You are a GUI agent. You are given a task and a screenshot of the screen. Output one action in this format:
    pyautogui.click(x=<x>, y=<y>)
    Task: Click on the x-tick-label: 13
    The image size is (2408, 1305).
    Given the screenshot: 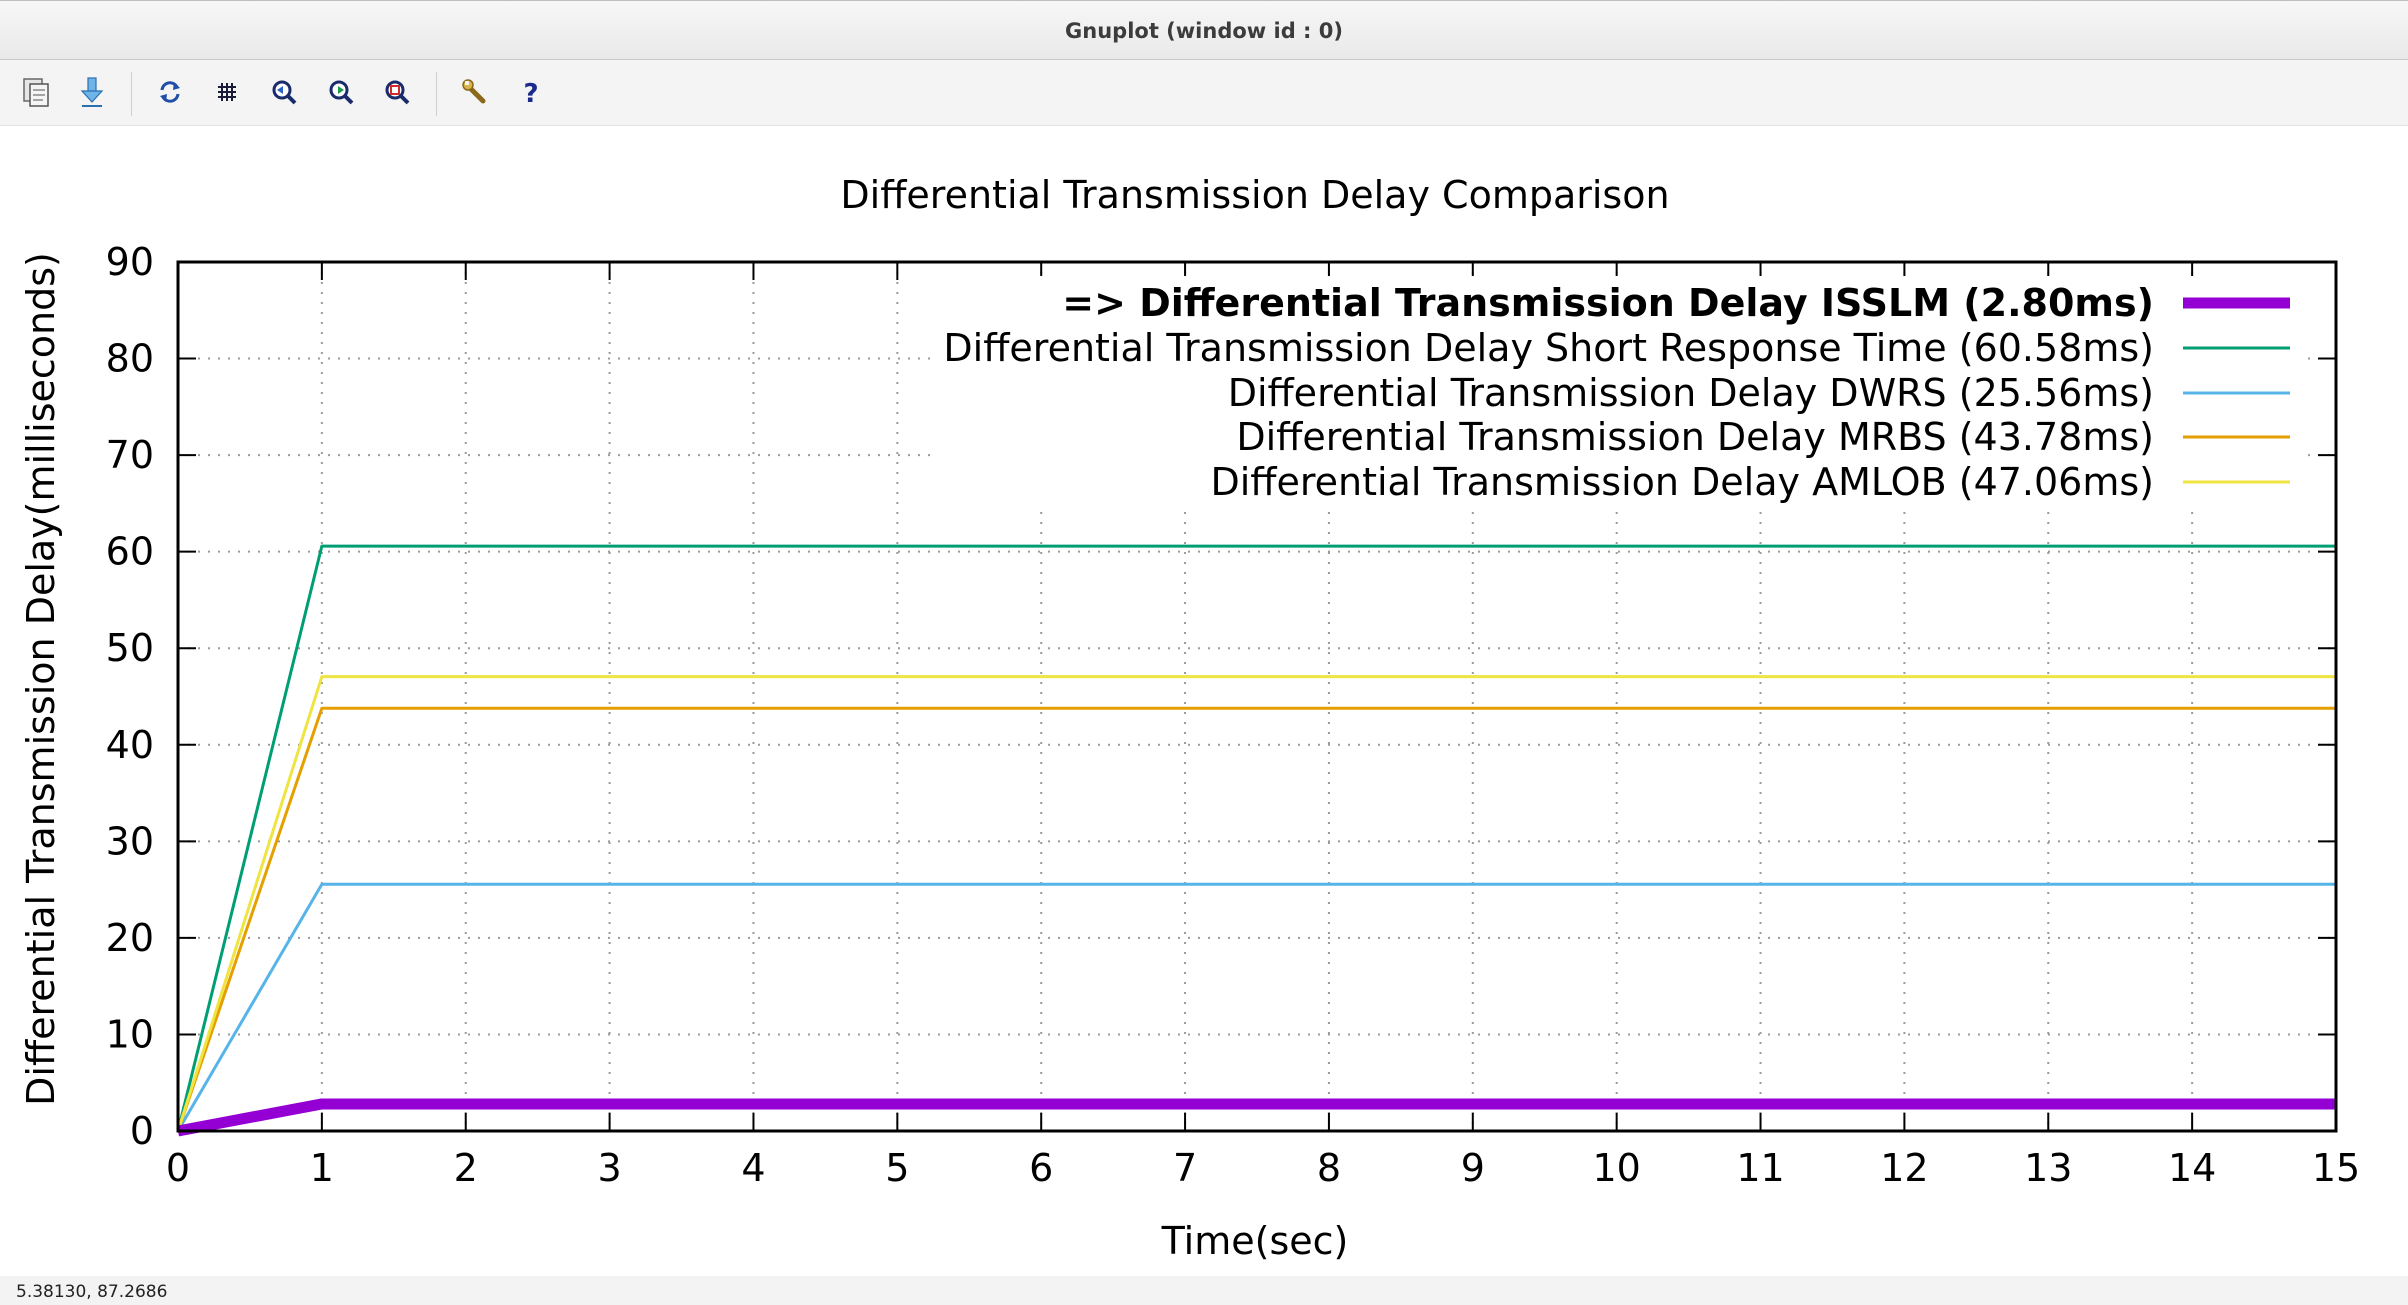 What is the action you would take?
    pyautogui.click(x=2048, y=1168)
    